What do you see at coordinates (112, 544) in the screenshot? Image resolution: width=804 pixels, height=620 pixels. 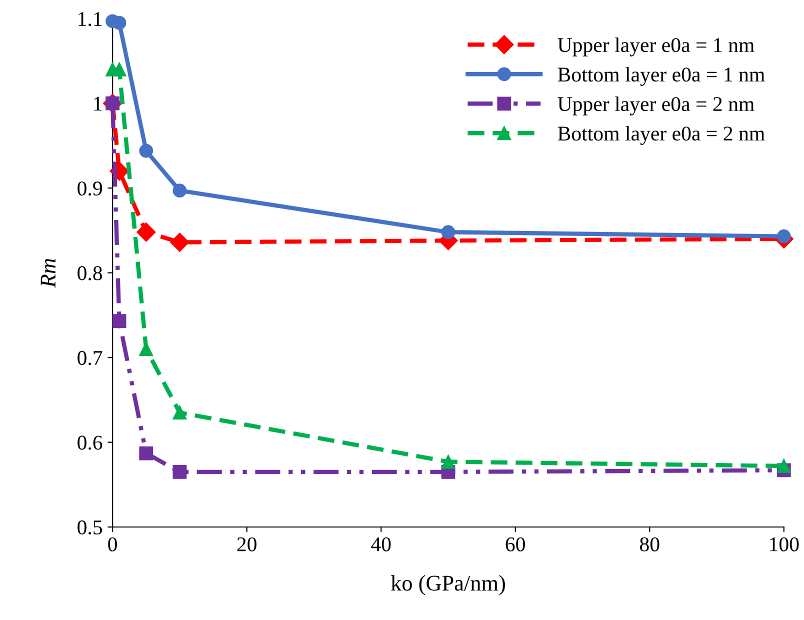 I see `x-tick-label: 0` at bounding box center [112, 544].